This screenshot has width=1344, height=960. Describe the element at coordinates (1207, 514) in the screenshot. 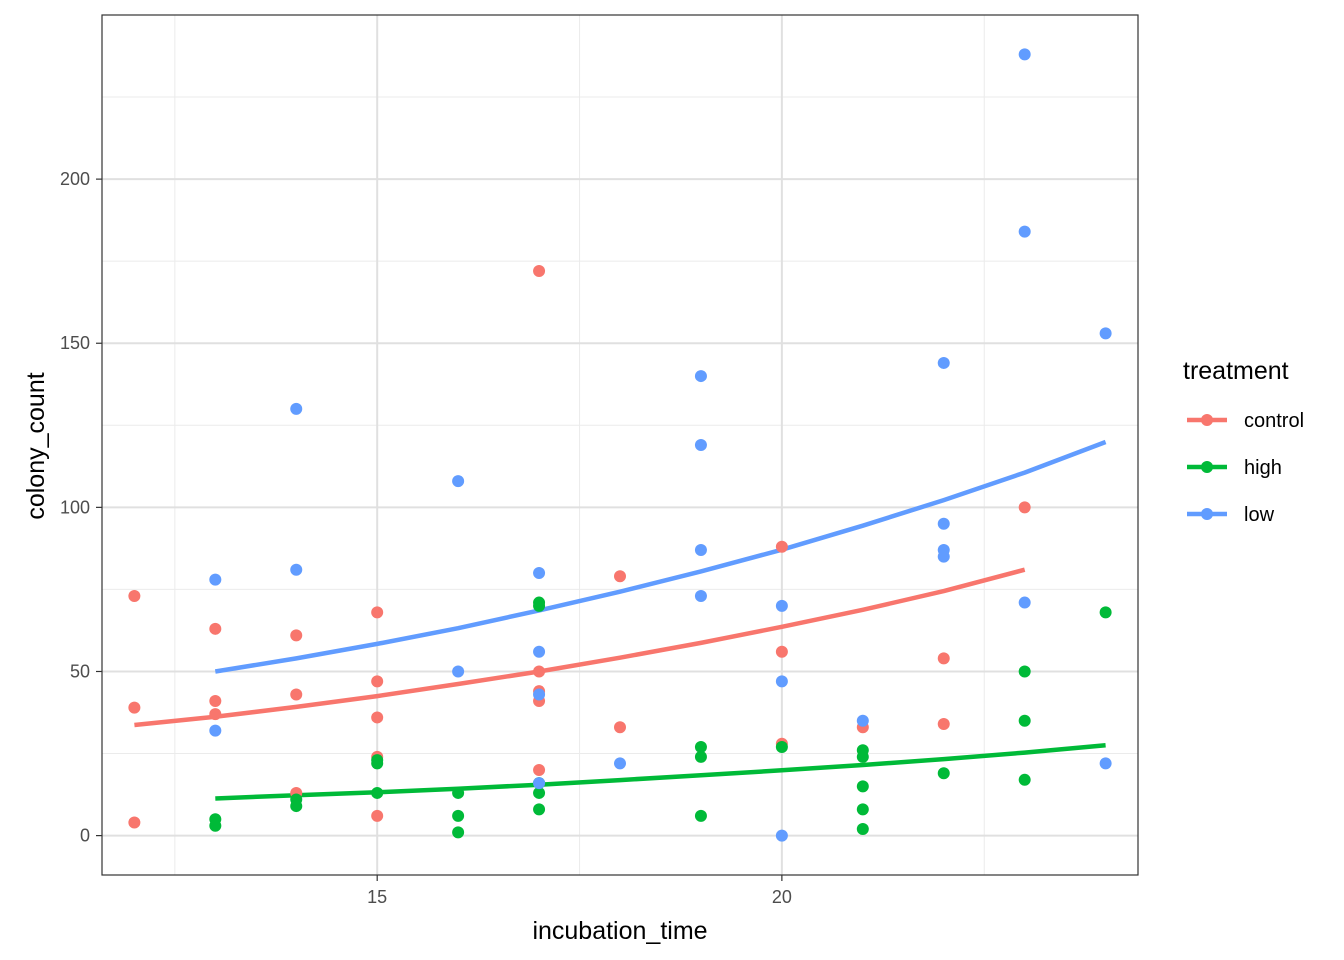

I see `legend-point-low` at that location.